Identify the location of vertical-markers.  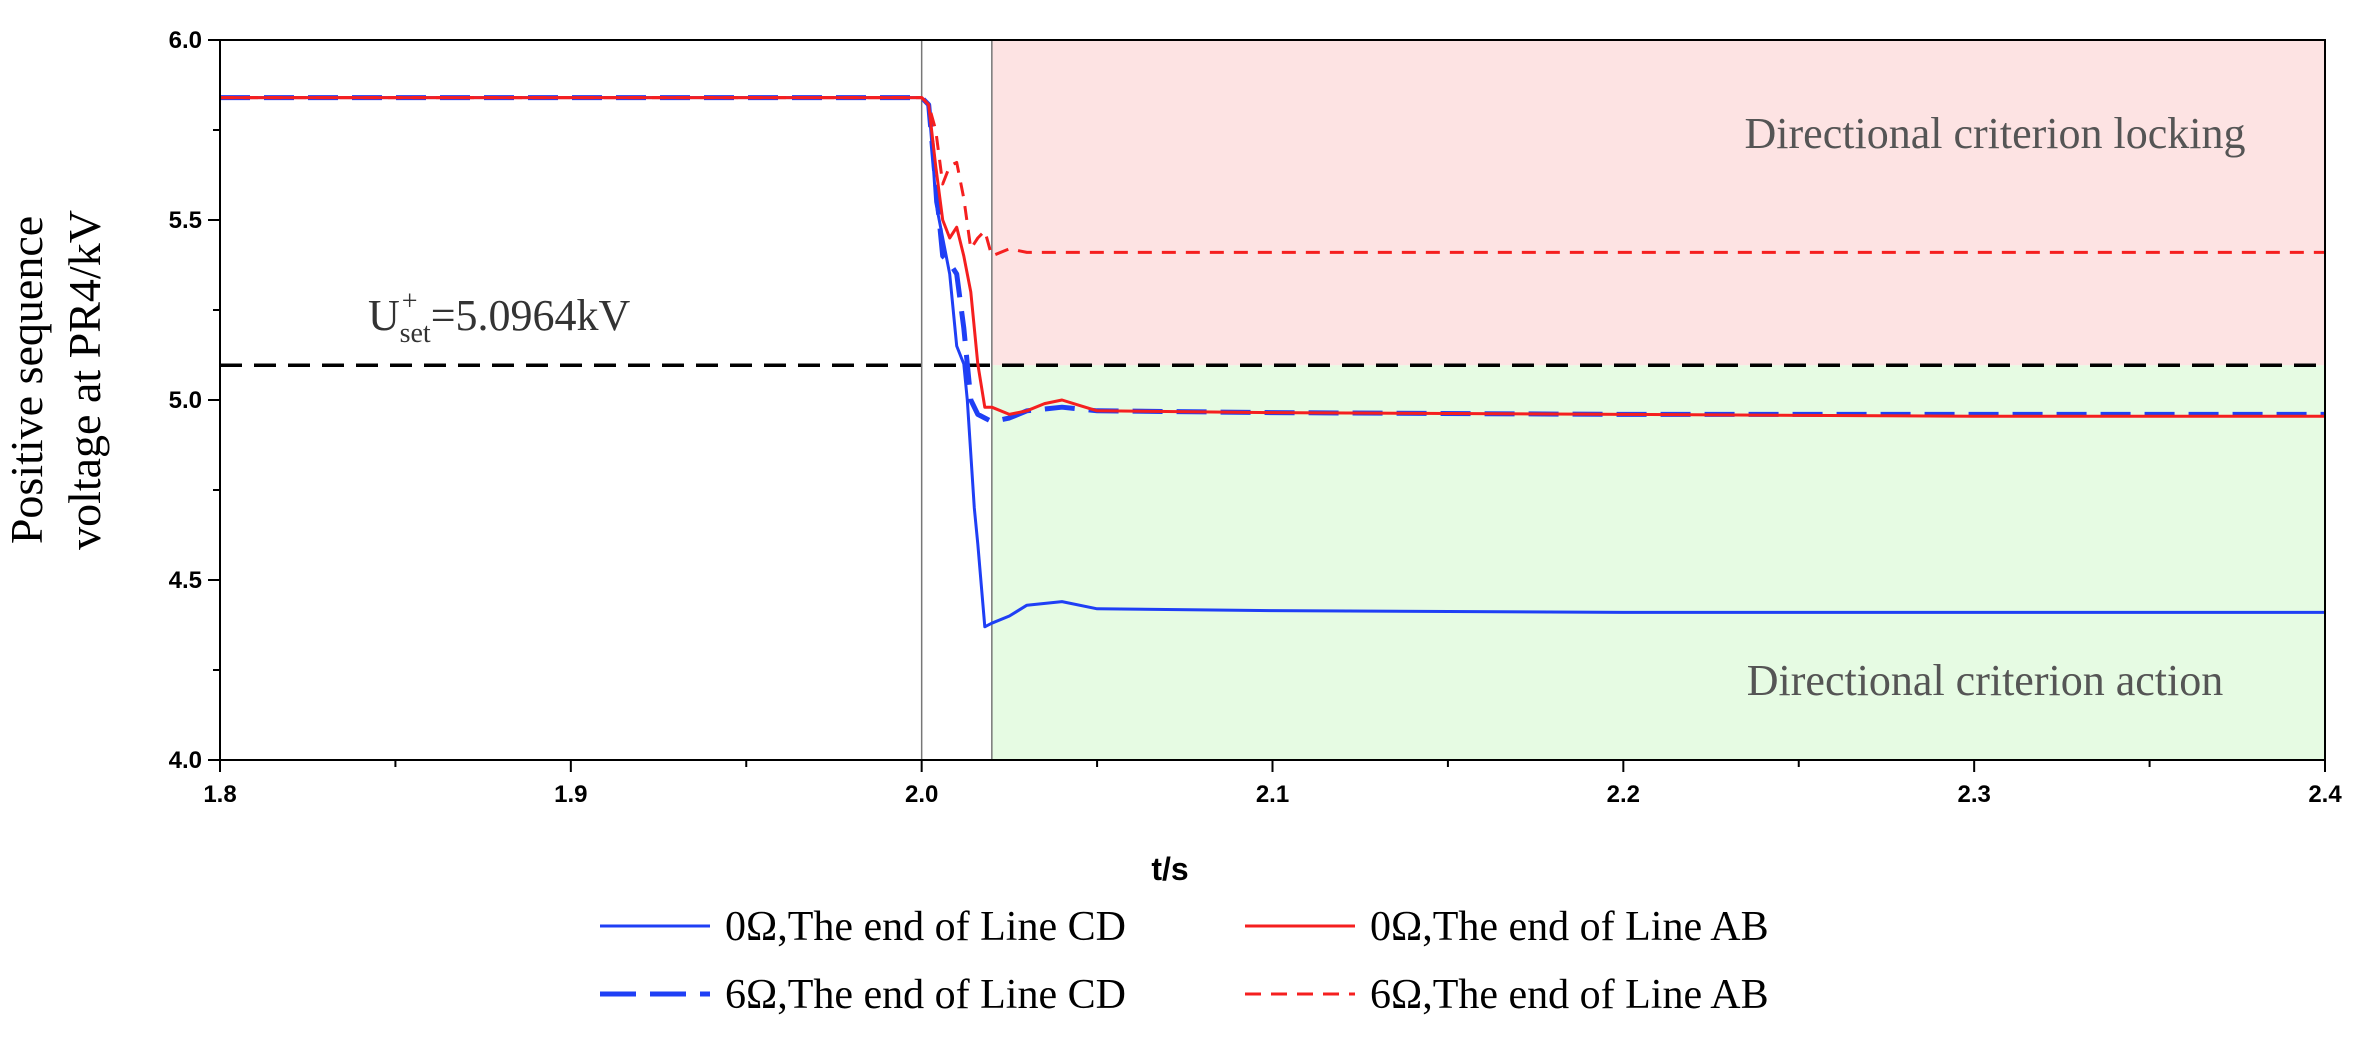
(956, 400).